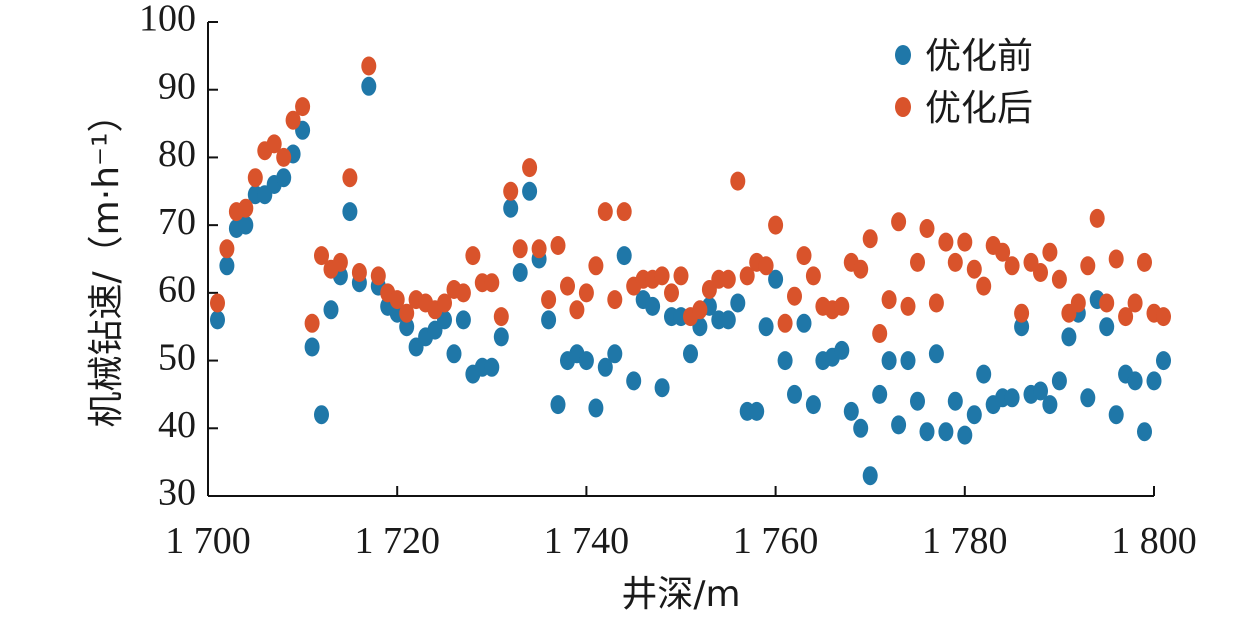 This screenshot has height=628, width=1259. I want to click on y-tick-label: 80, so click(177, 154).